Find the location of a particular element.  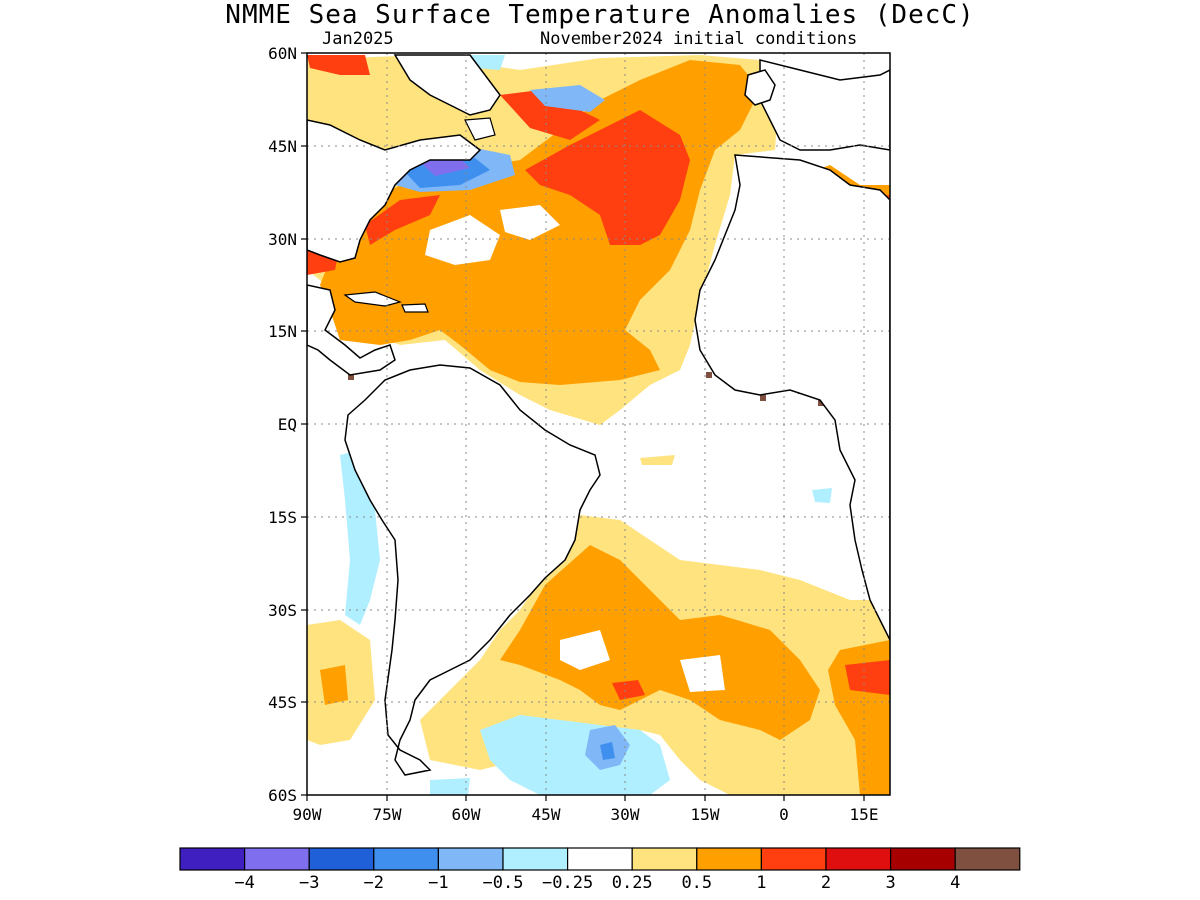

initial-conditions-label: November2024 initial conditions is located at coordinates (699, 39).